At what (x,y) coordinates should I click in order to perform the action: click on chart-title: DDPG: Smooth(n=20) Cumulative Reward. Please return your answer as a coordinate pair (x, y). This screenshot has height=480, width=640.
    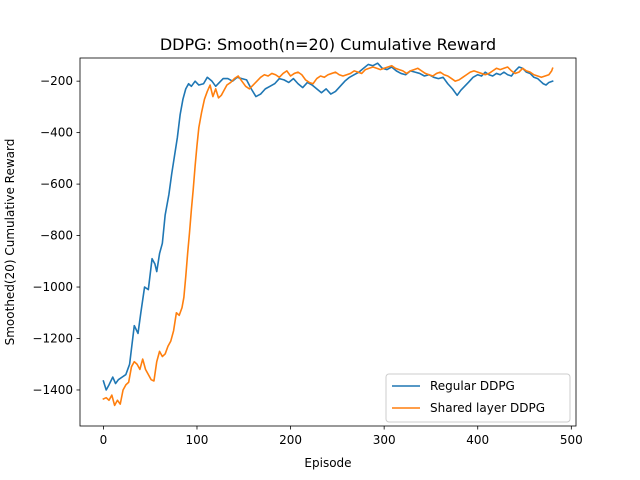
    Looking at the image, I should click on (328, 44).